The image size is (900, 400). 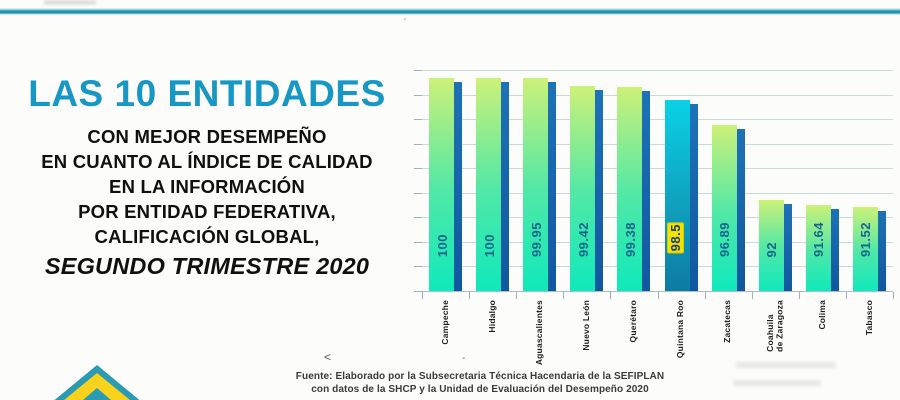 I want to click on category-label: Quintana Roo, so click(x=680, y=329).